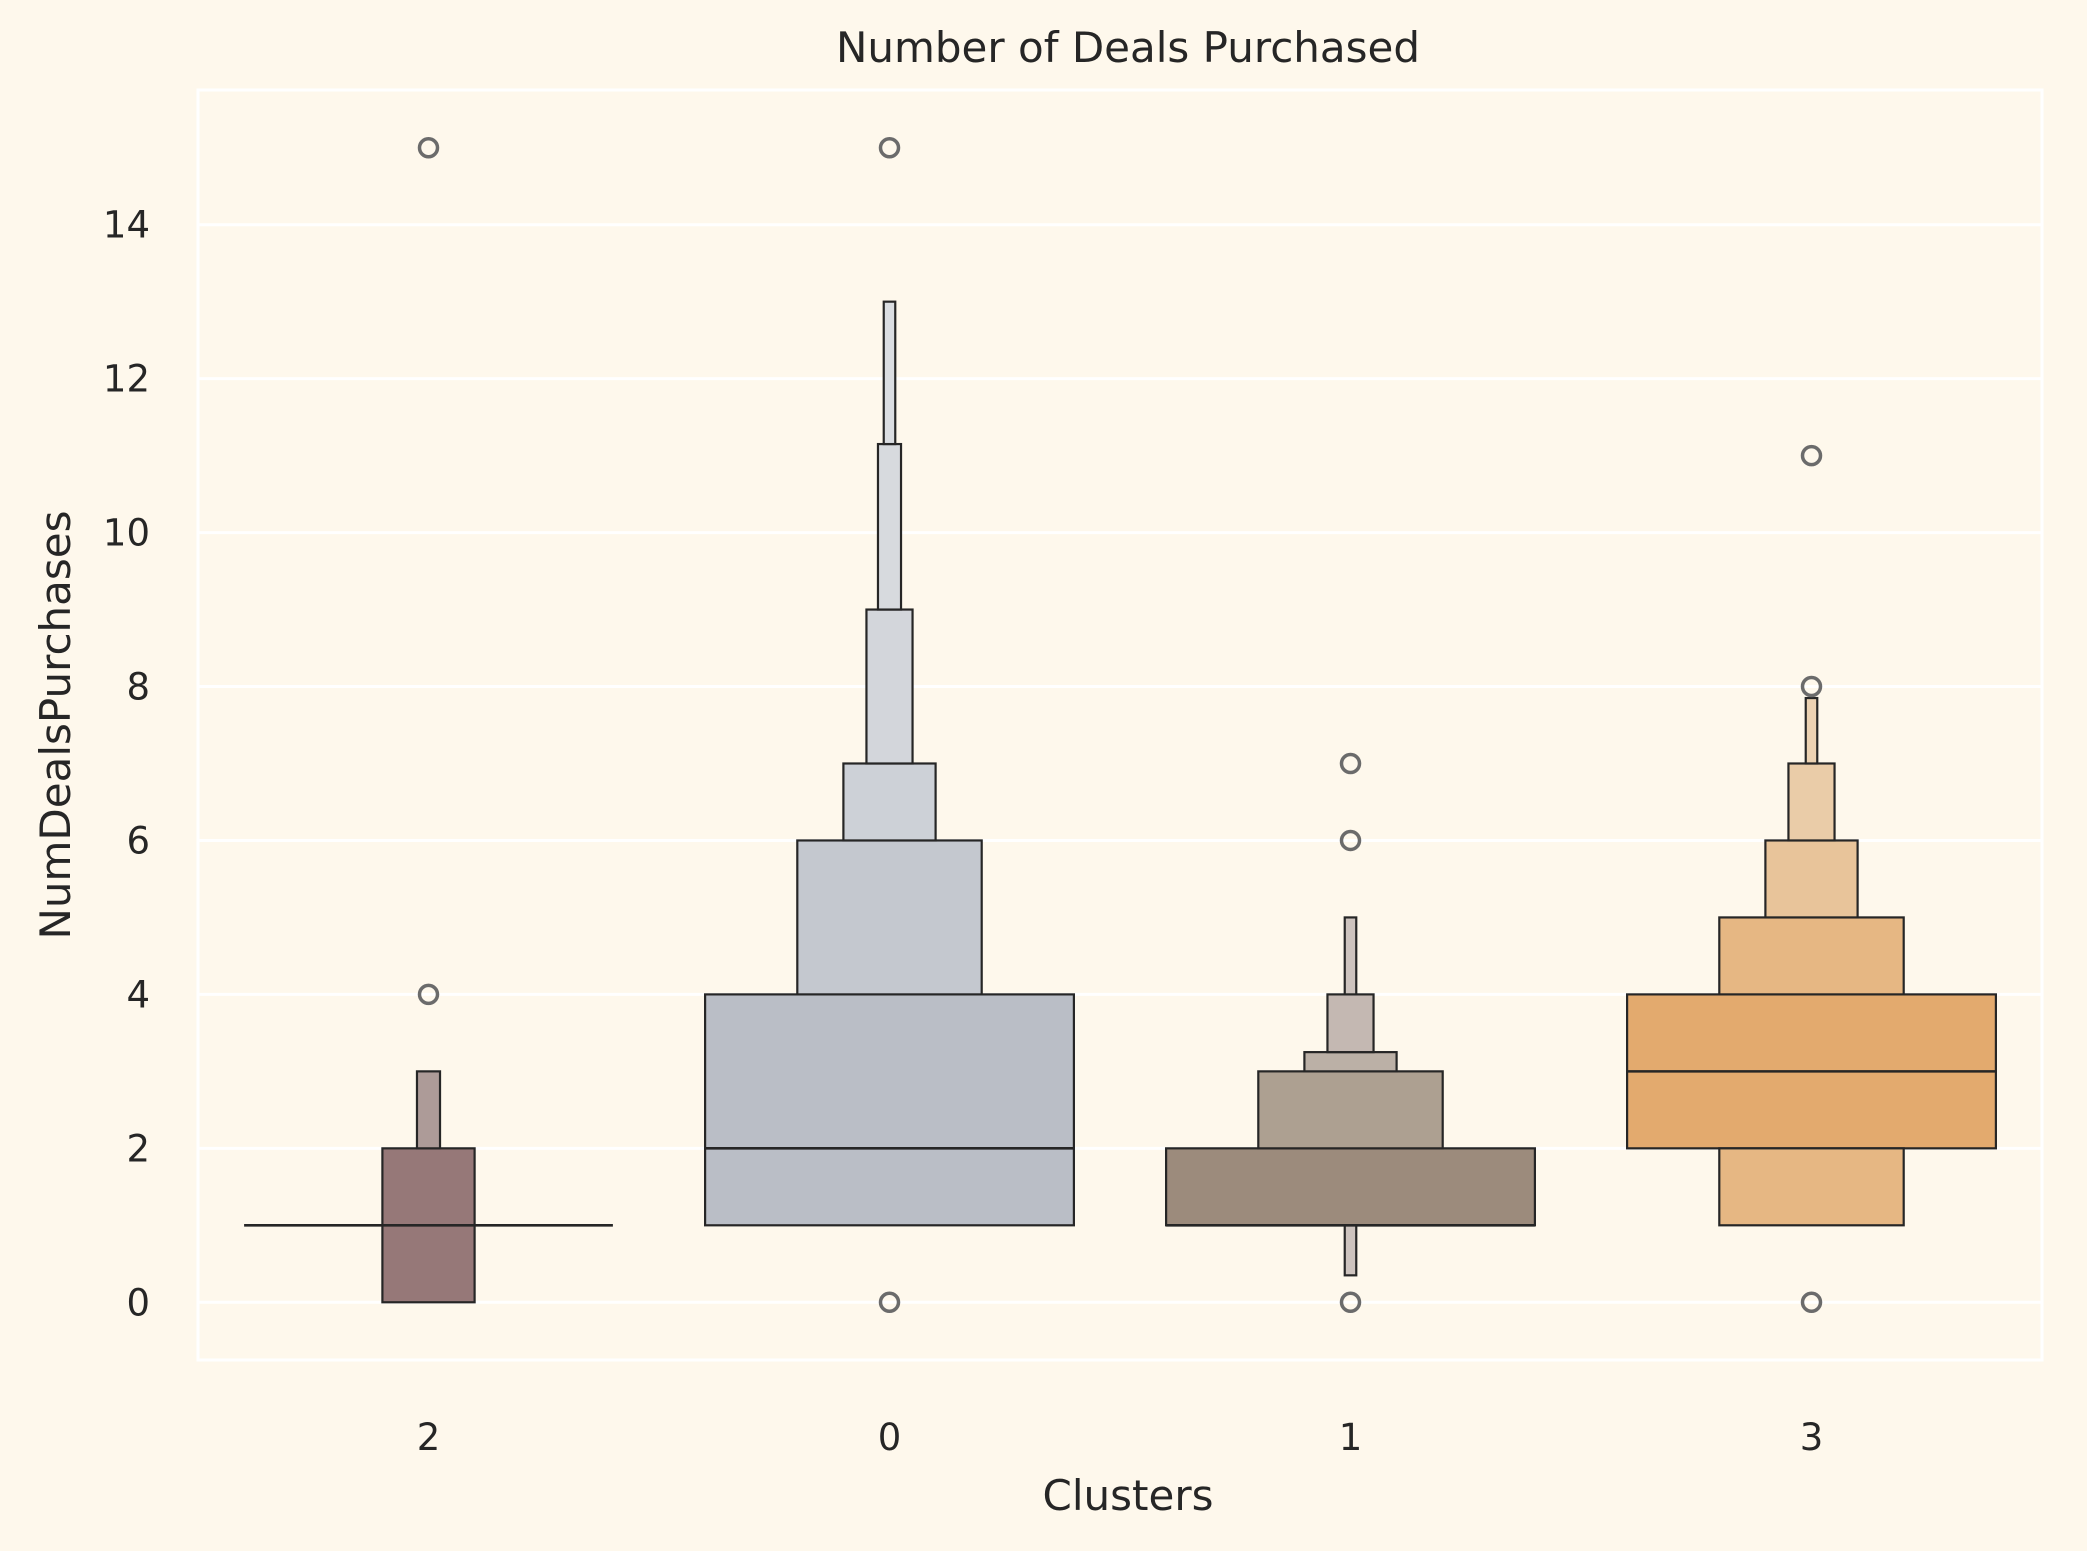 Image resolution: width=2087 pixels, height=1551 pixels. What do you see at coordinates (138, 1148) in the screenshot?
I see `y-tick-label: 2` at bounding box center [138, 1148].